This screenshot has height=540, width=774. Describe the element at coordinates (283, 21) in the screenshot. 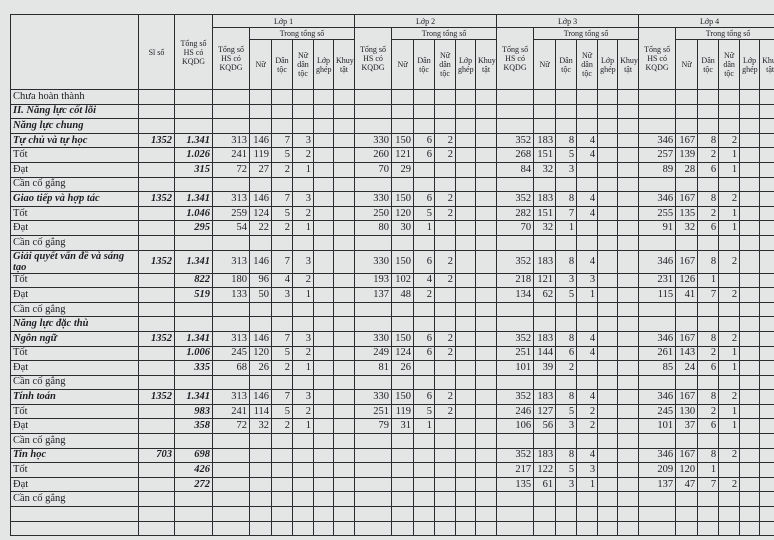

I see `class-header: Lớp 1` at that location.